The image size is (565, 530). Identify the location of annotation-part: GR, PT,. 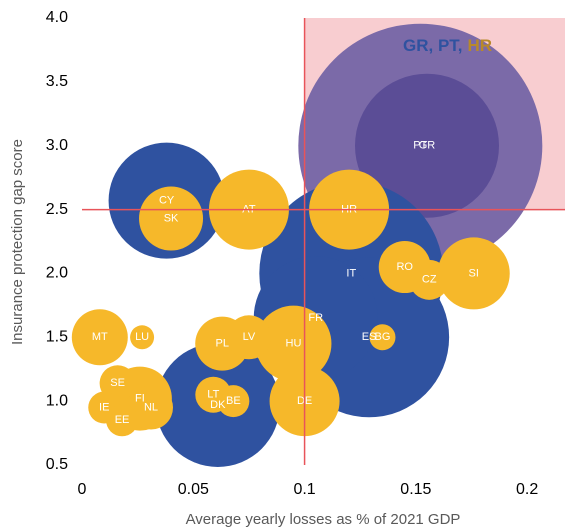
(433, 45).